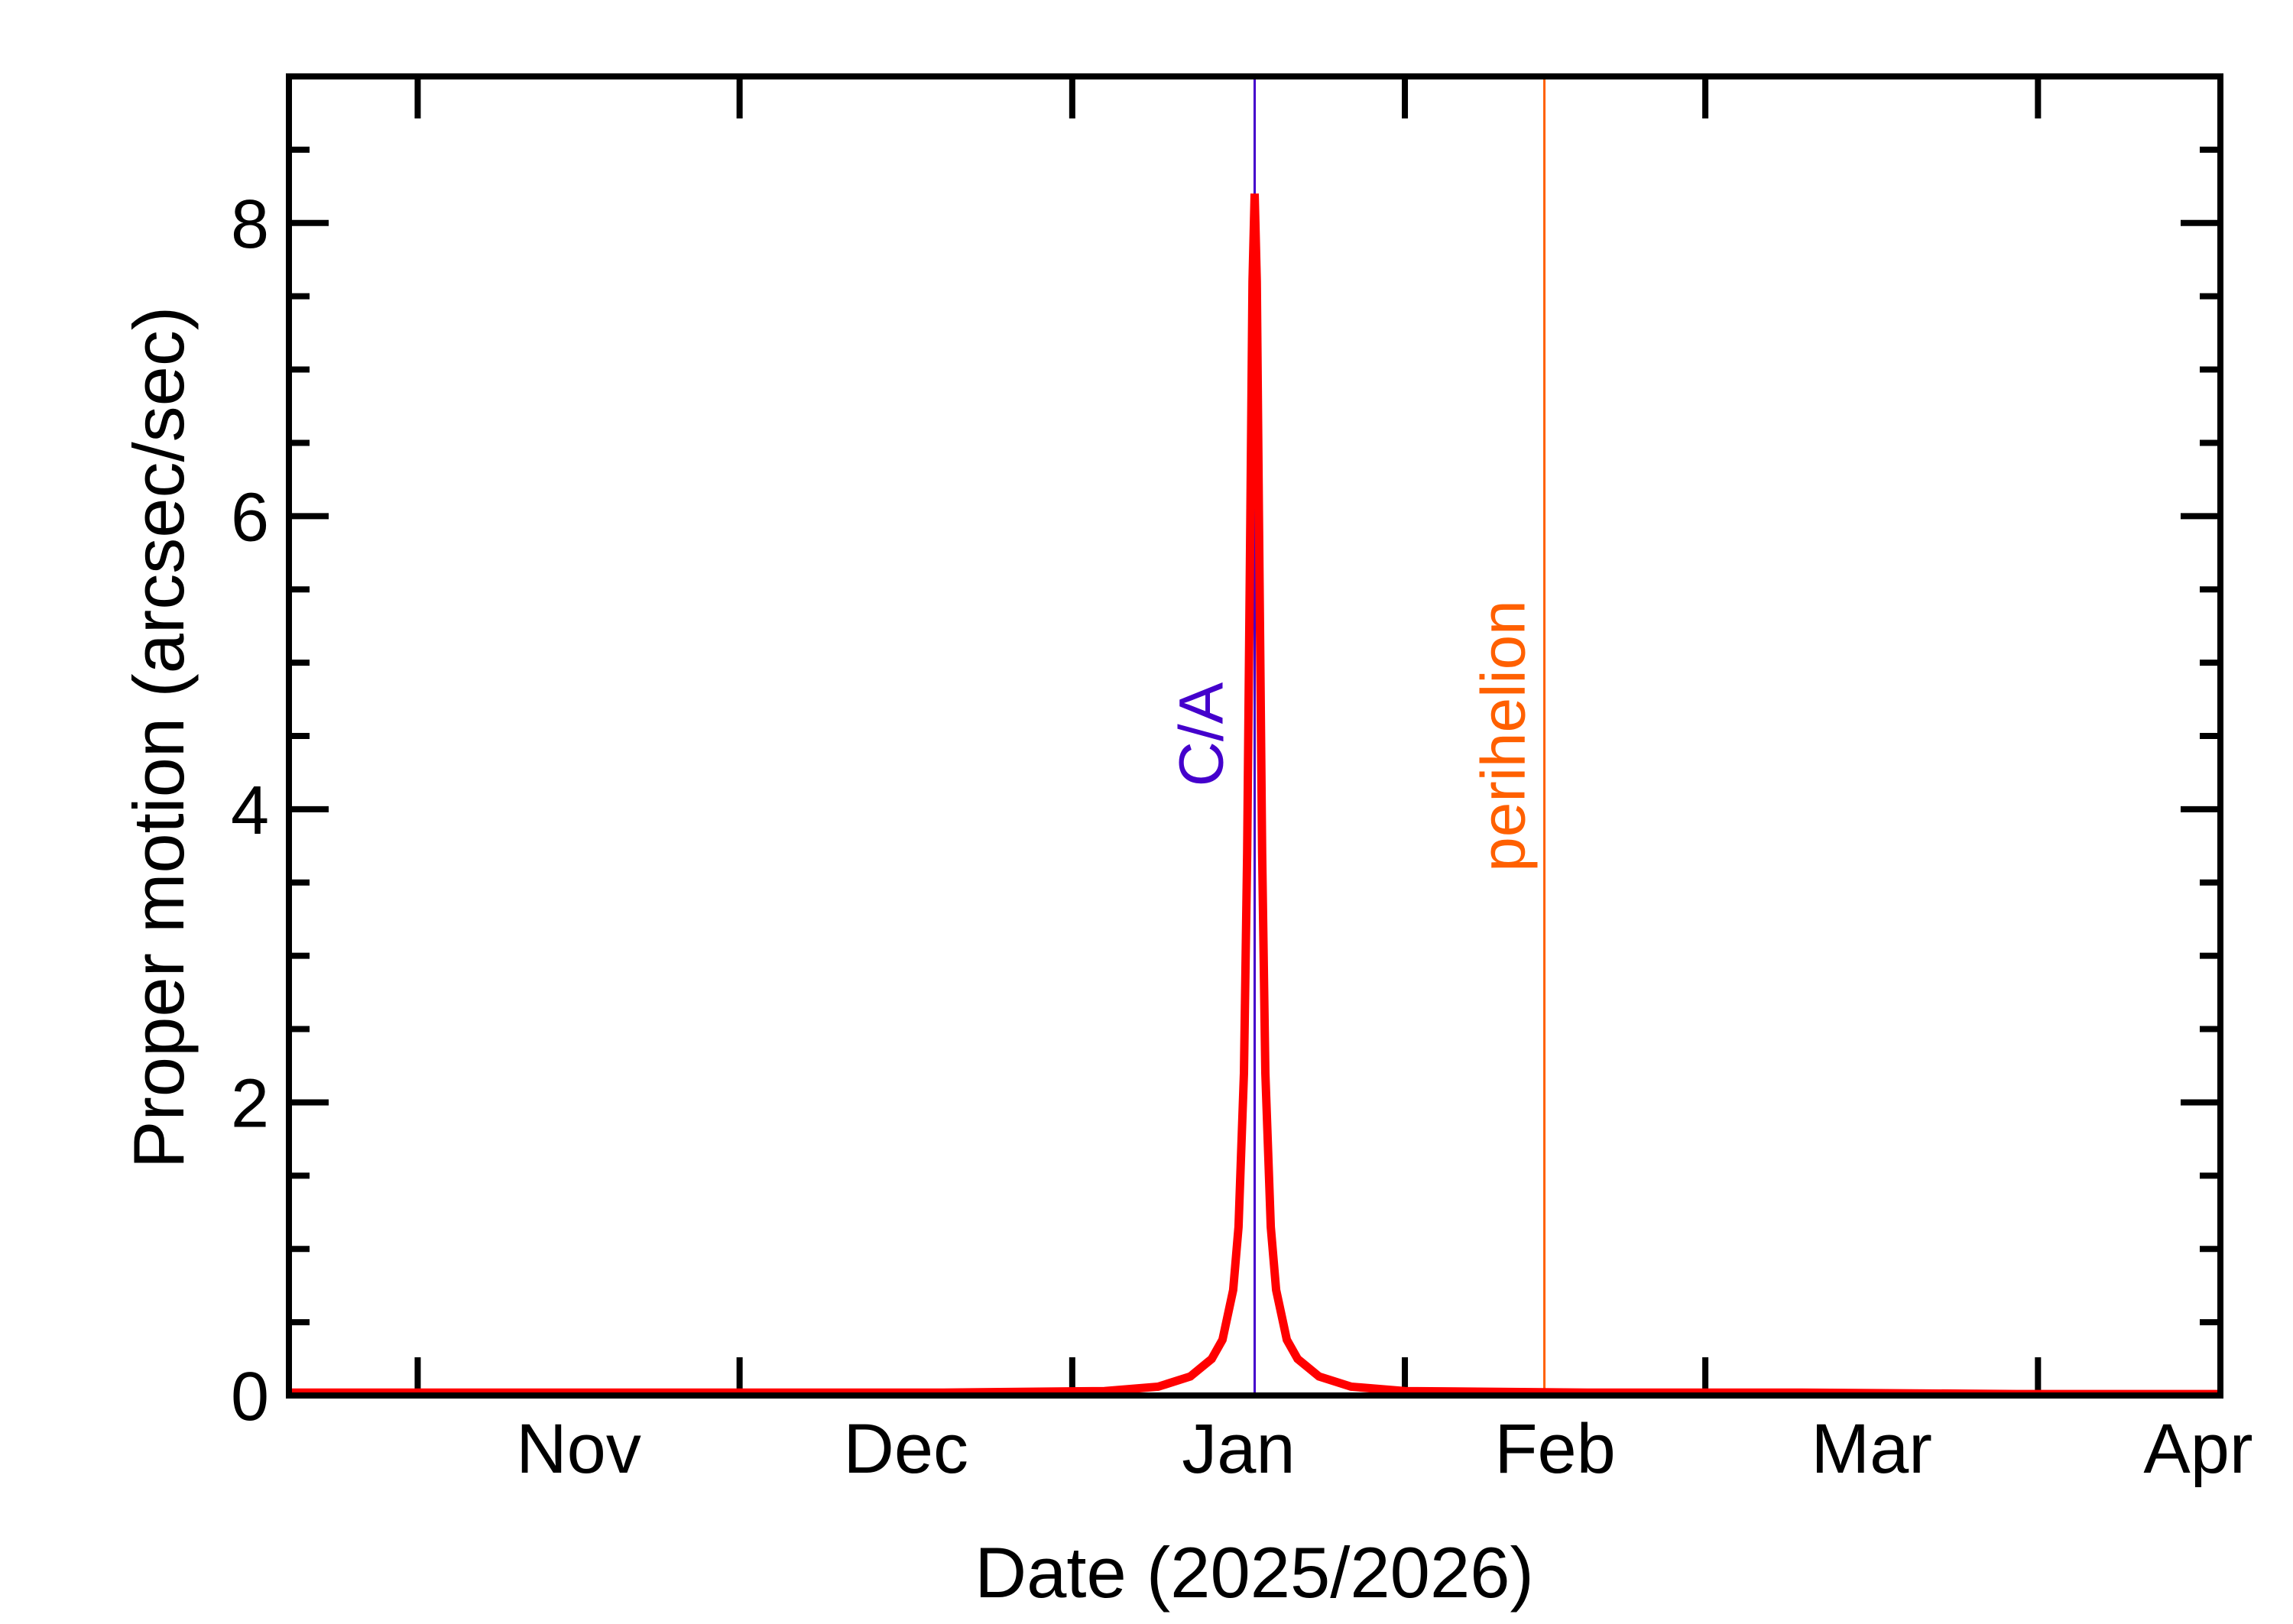  I want to click on y-tick-labels: 0 2 4 6 8, so click(250, 810).